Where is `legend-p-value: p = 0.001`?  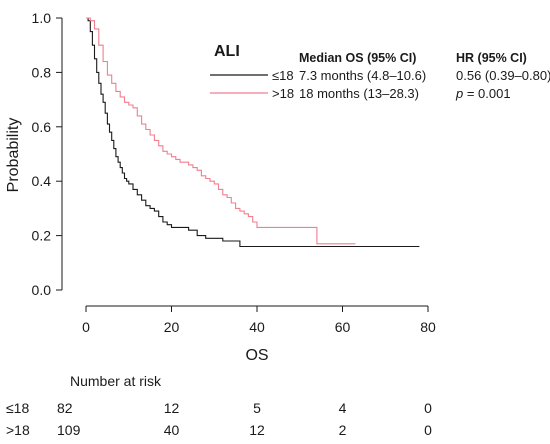
legend-p-value: p = 0.001 is located at coordinates (483, 93).